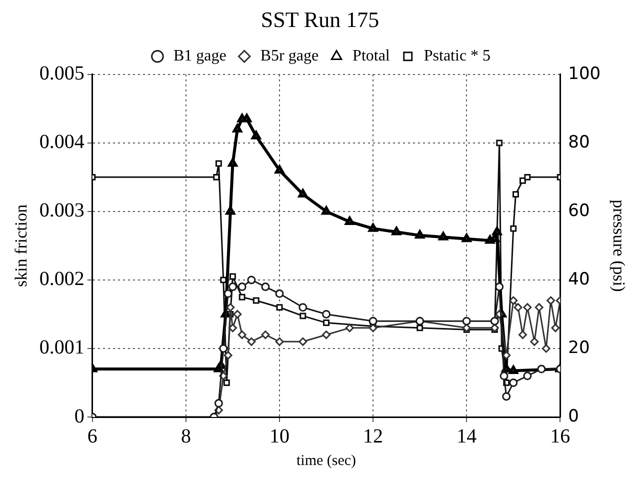 This screenshot has height=478, width=644. I want to click on y2-tick-label: 100, so click(584, 74).